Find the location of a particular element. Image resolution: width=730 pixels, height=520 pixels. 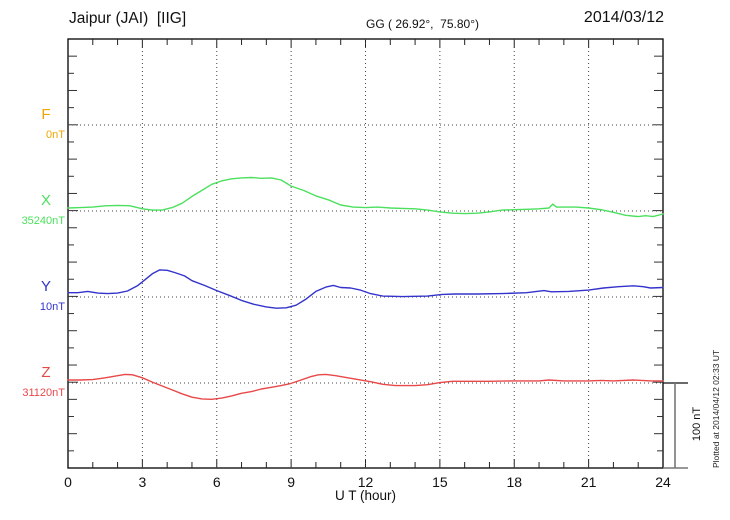

x-tick-label-12: 12 is located at coordinates (365, 482).